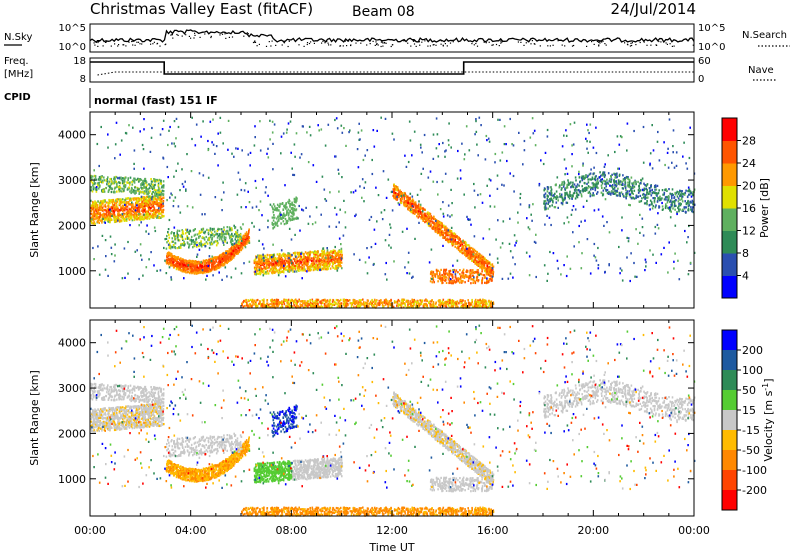 This screenshot has height=554, width=800. I want to click on freq-label: Freq., so click(16, 61).